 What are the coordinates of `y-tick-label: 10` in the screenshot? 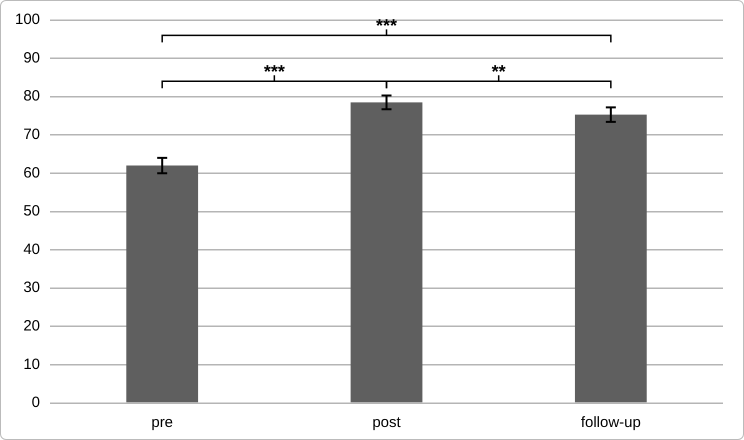 It's located at (31, 364).